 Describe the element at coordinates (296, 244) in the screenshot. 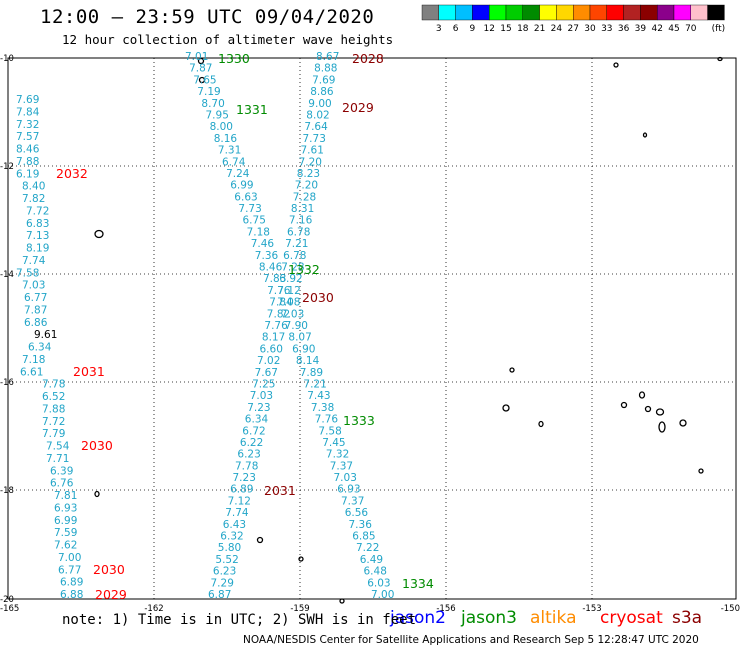

I see `swh-value: 7.21` at that location.